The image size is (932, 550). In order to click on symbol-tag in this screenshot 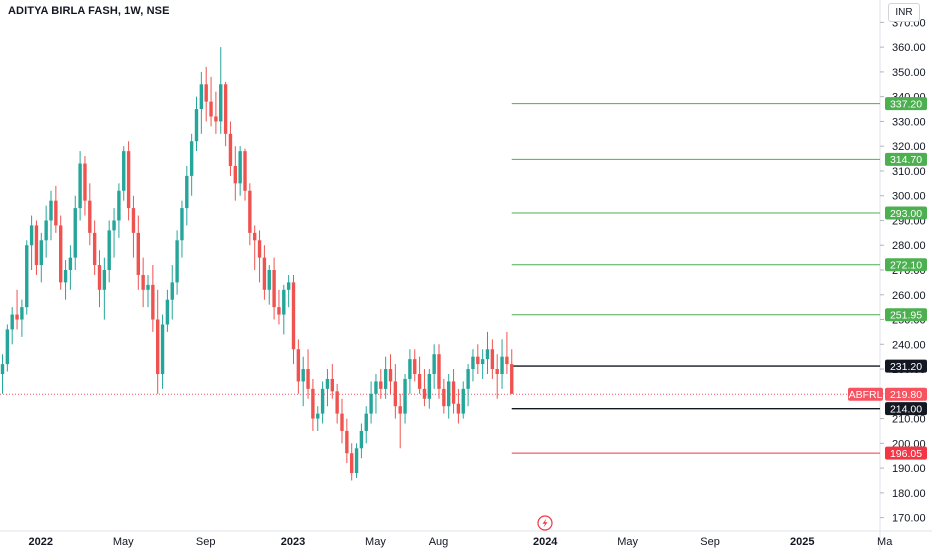, I will do `click(865, 394)`.